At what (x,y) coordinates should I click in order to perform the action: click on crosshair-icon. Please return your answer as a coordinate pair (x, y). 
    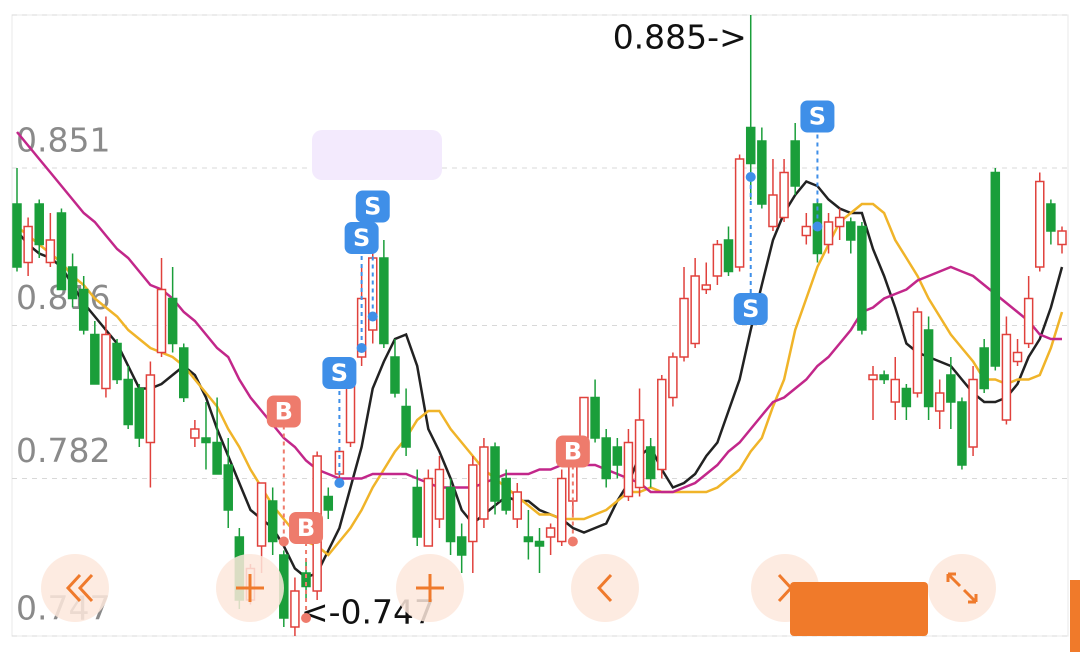
    Looking at the image, I should click on (430, 588).